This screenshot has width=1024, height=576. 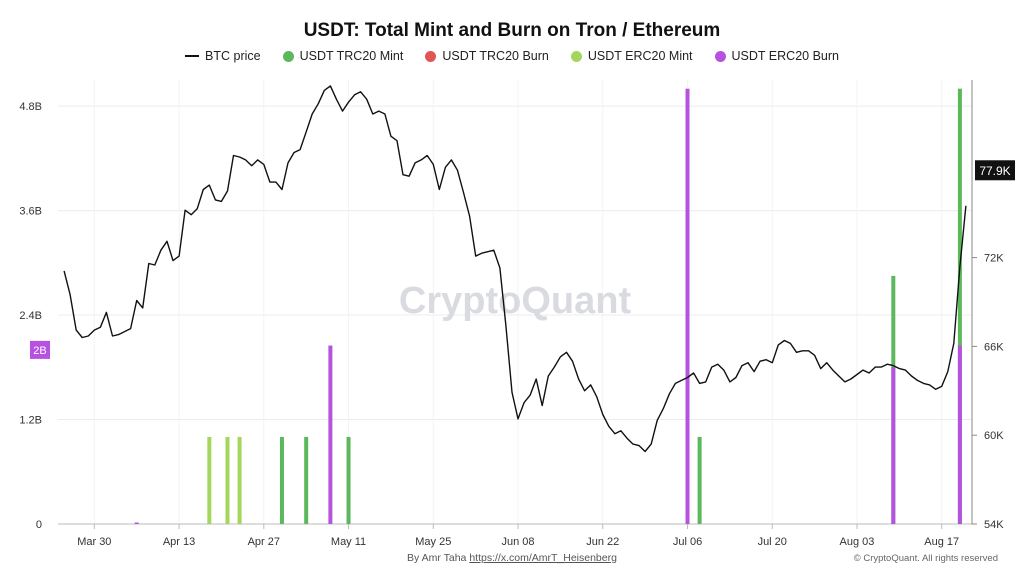 I want to click on legend-item-btc-price: BTC price, so click(x=223, y=56).